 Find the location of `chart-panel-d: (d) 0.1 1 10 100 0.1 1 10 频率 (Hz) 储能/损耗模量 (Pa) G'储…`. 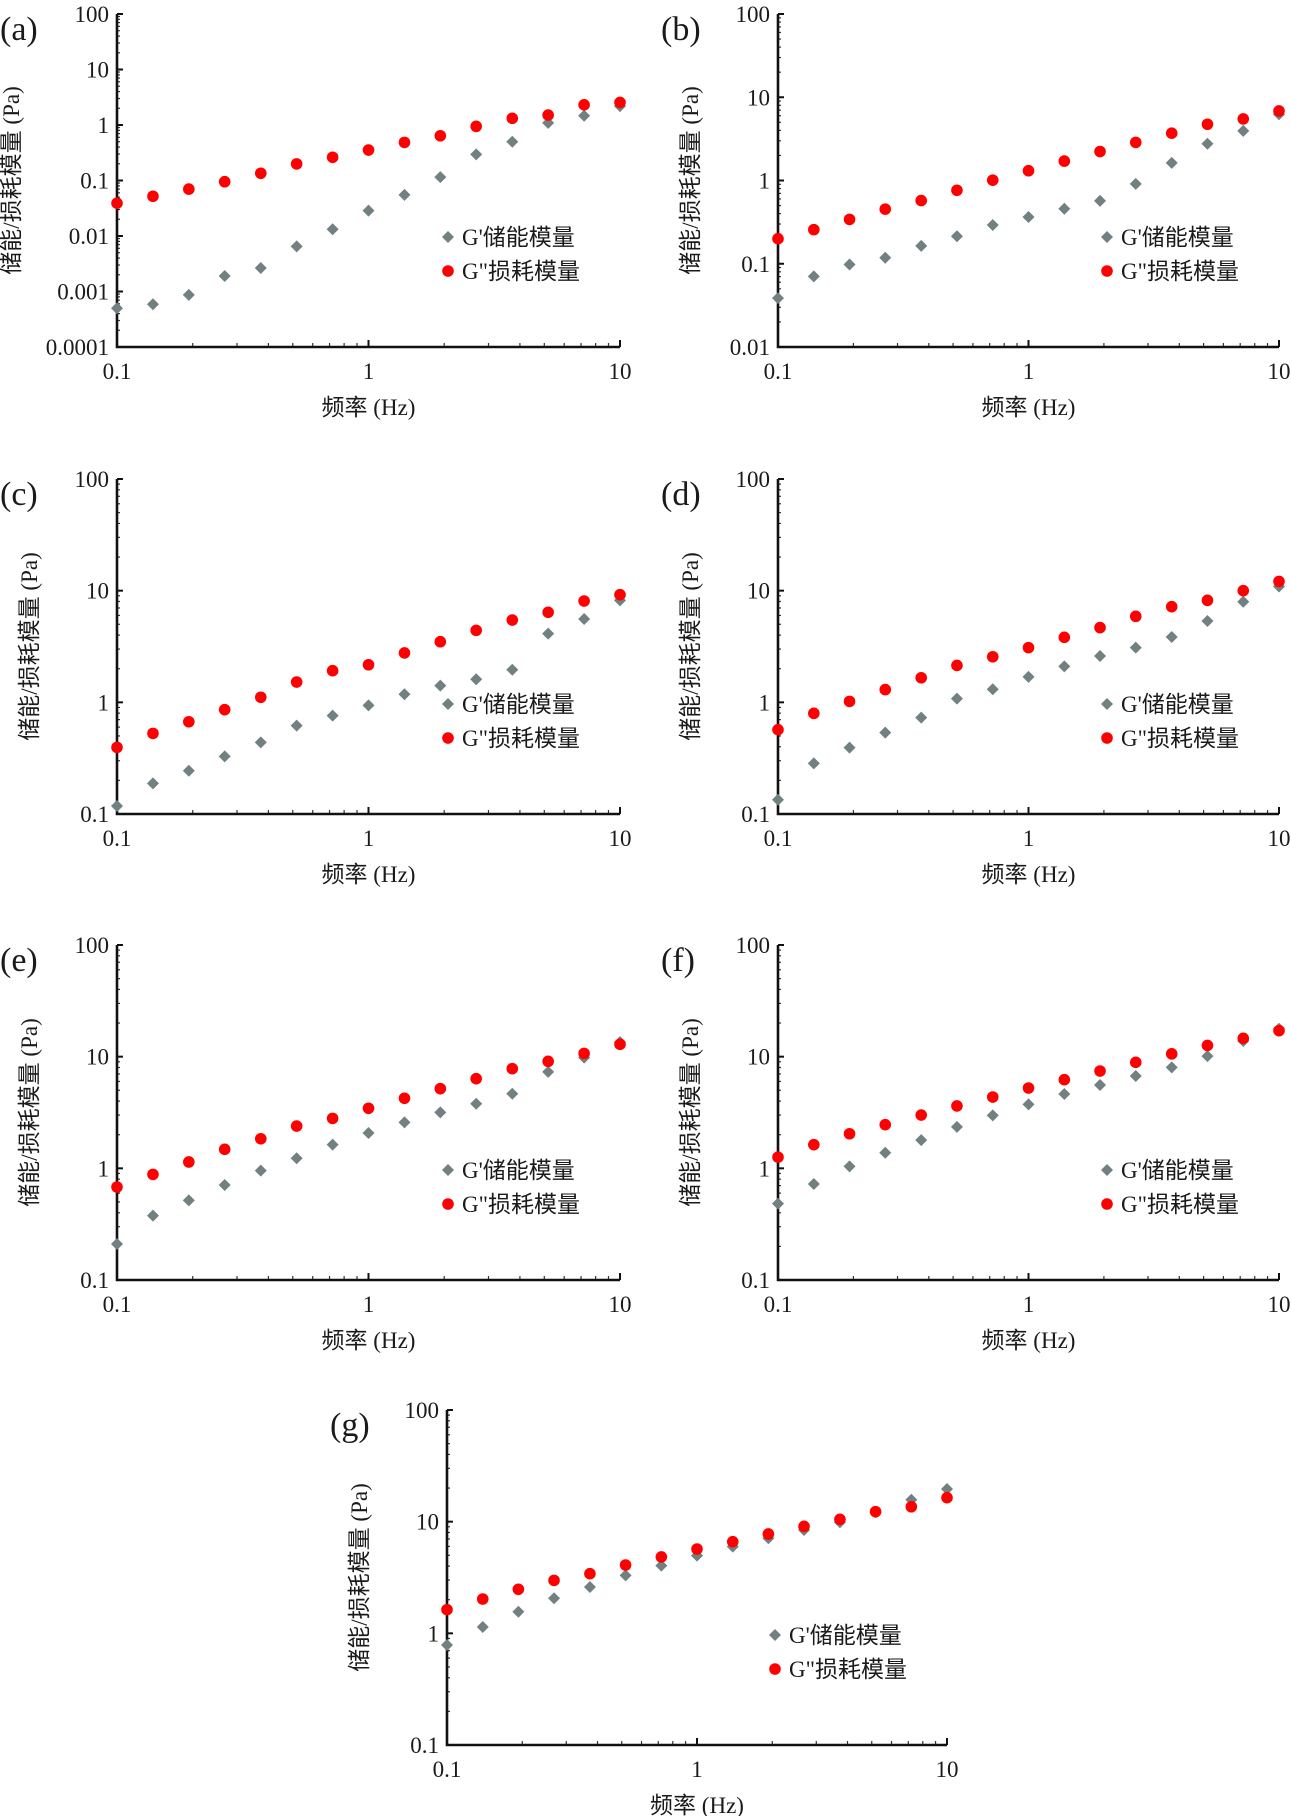

chart-panel-d: (d) 0.1 1 10 100 0.1 1 10 频率 (Hz) 储能/损耗模量 (Pa) G'储… is located at coordinates (976, 677).